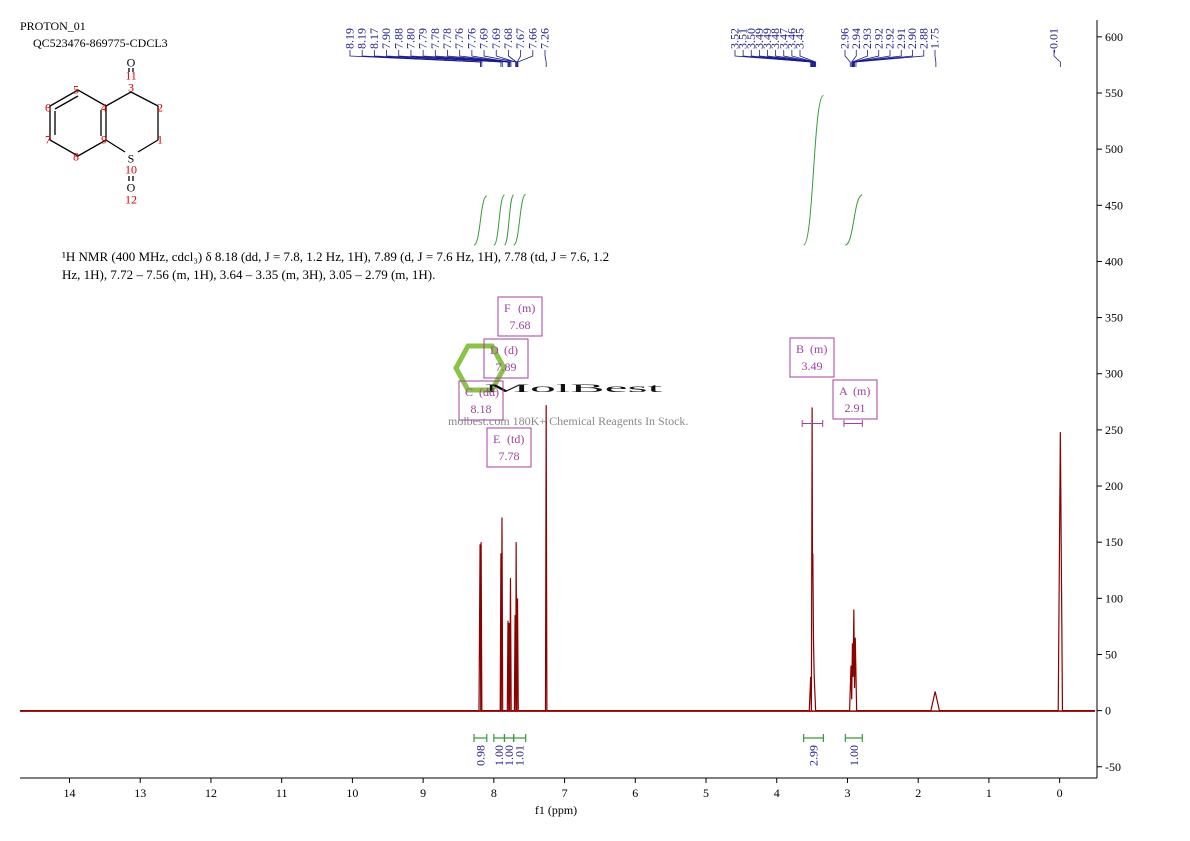  I want to click on watermark-logo, so click(480, 368).